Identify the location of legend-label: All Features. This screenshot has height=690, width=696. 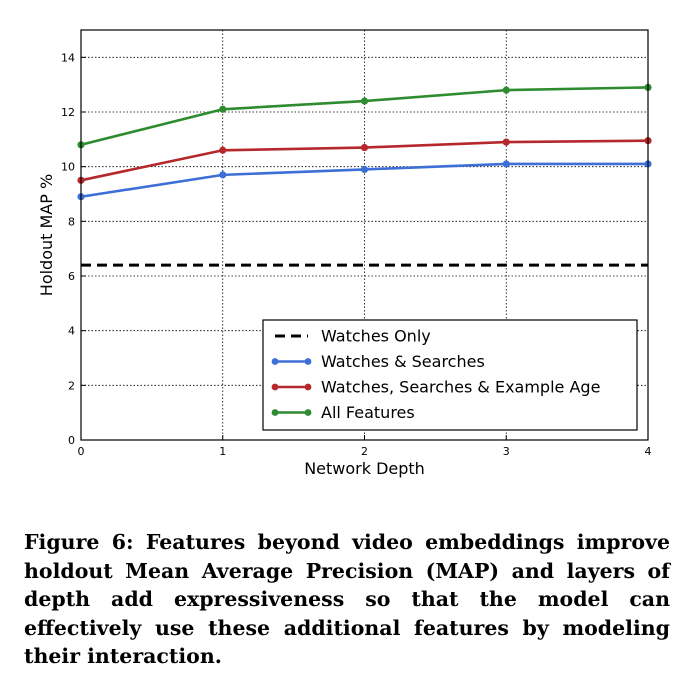
(368, 412).